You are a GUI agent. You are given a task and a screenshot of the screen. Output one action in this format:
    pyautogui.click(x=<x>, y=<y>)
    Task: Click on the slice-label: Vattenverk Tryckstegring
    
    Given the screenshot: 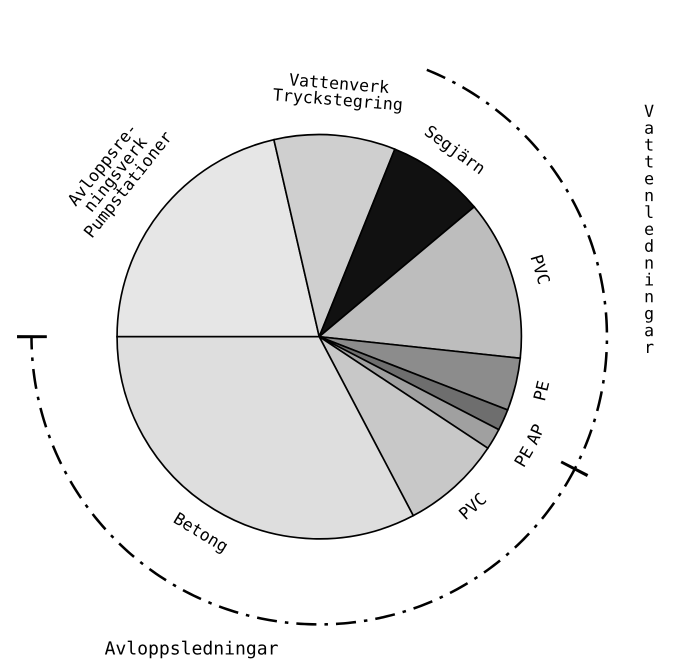 What is the action you would take?
    pyautogui.click(x=337, y=93)
    